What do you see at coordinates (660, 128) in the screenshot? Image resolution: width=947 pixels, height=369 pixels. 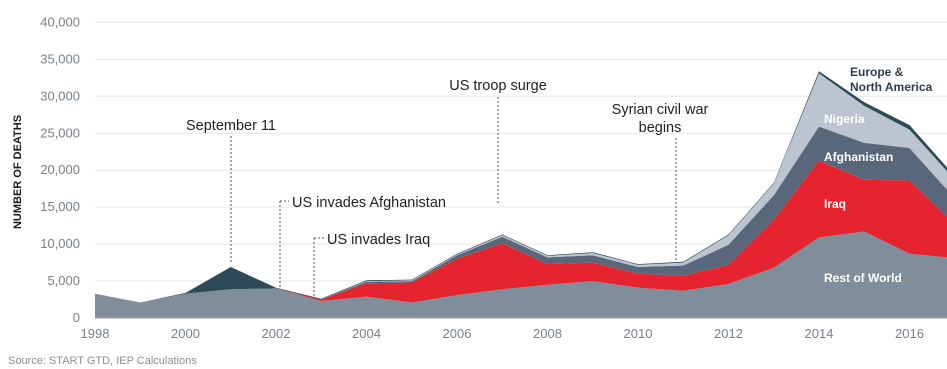 I see `event-annotation: begins` at bounding box center [660, 128].